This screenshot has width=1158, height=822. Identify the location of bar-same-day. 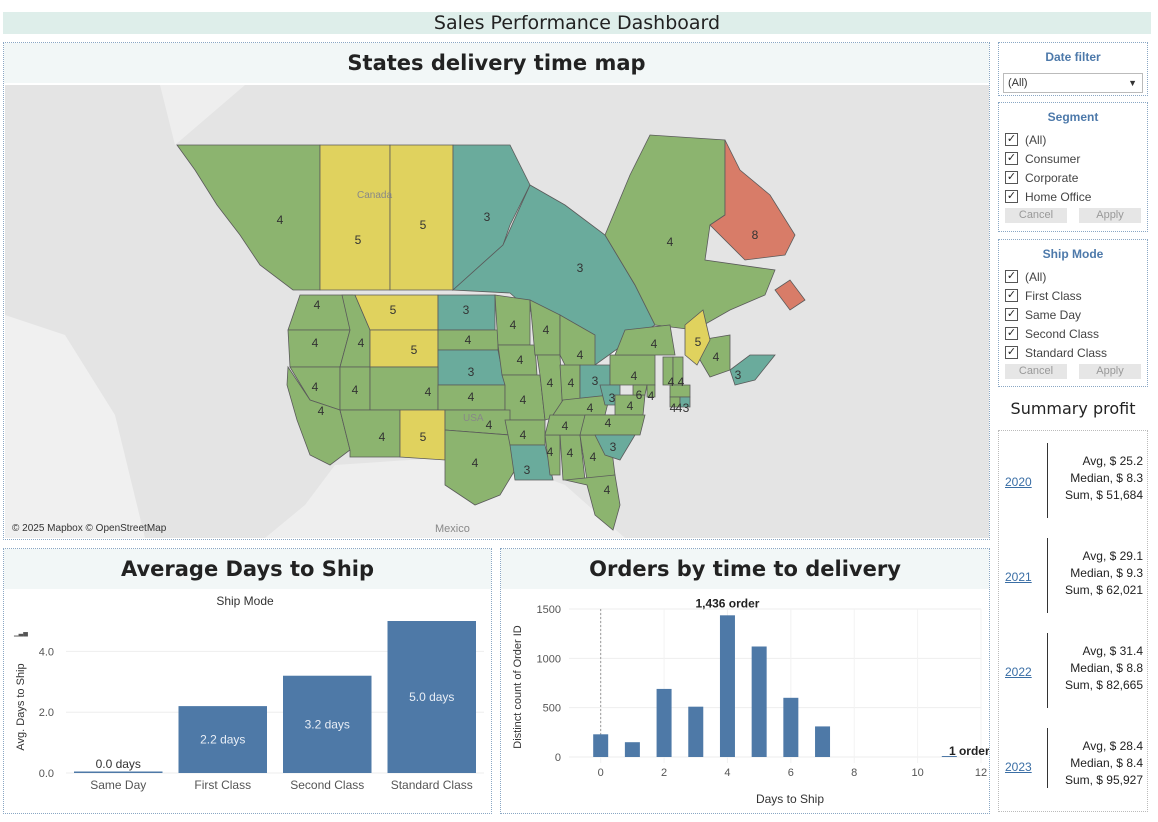
(118, 772).